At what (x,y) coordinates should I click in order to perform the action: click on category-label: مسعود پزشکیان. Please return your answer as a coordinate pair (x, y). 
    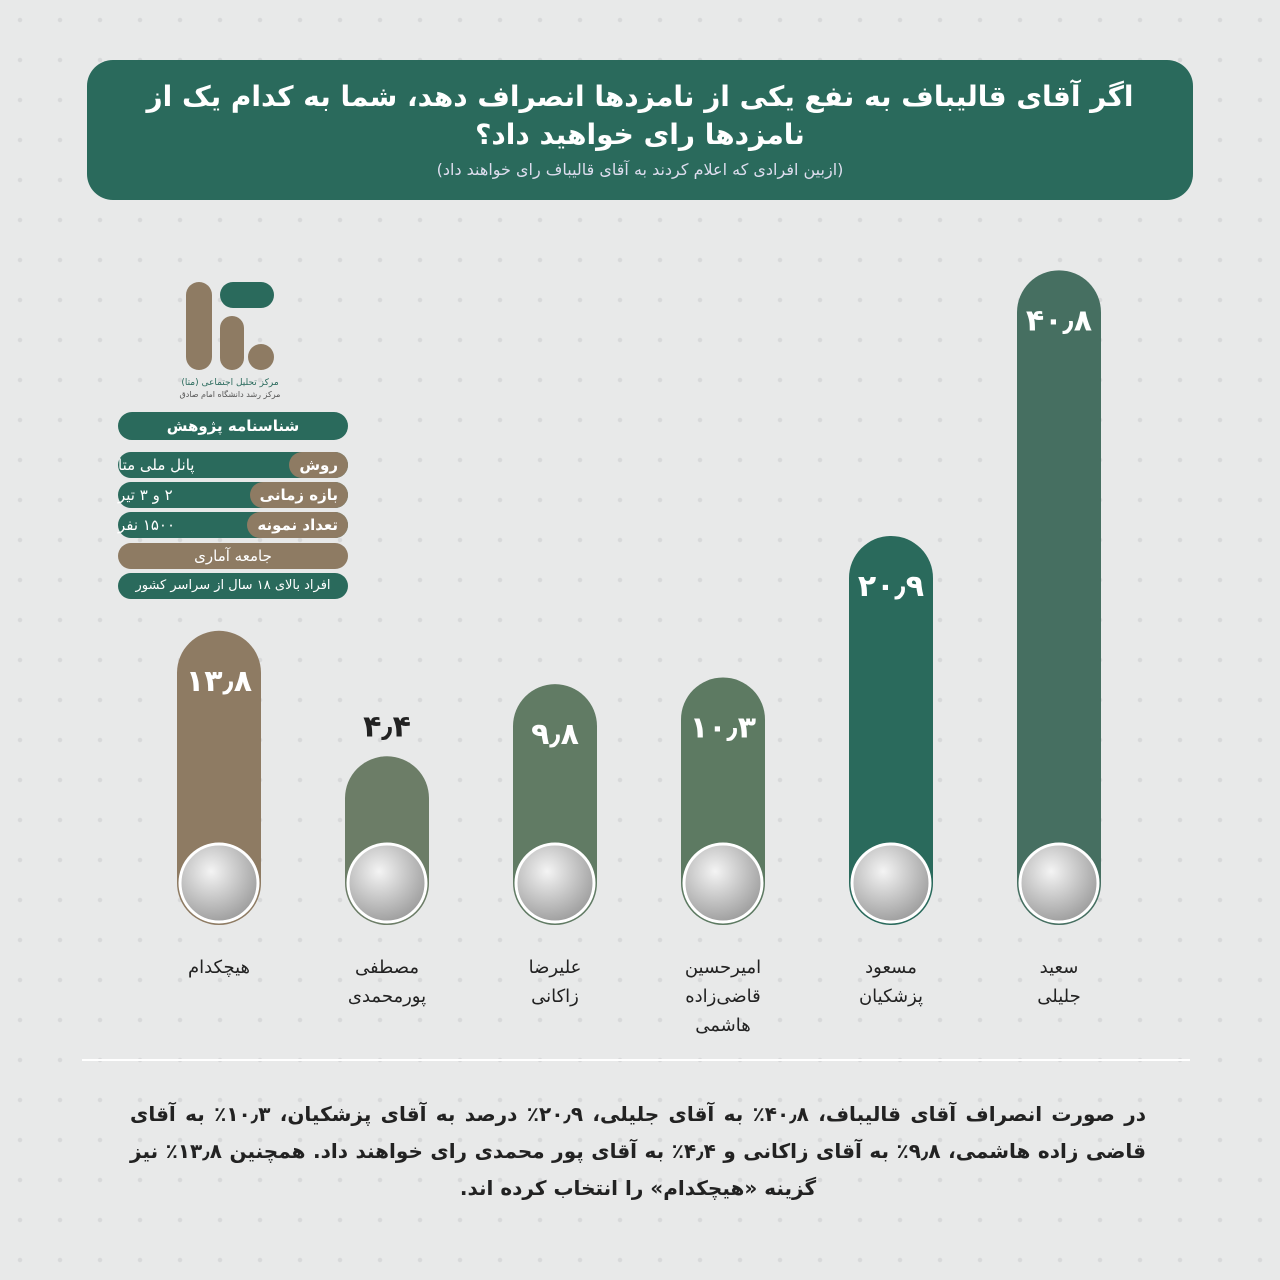
    Looking at the image, I should click on (891, 982).